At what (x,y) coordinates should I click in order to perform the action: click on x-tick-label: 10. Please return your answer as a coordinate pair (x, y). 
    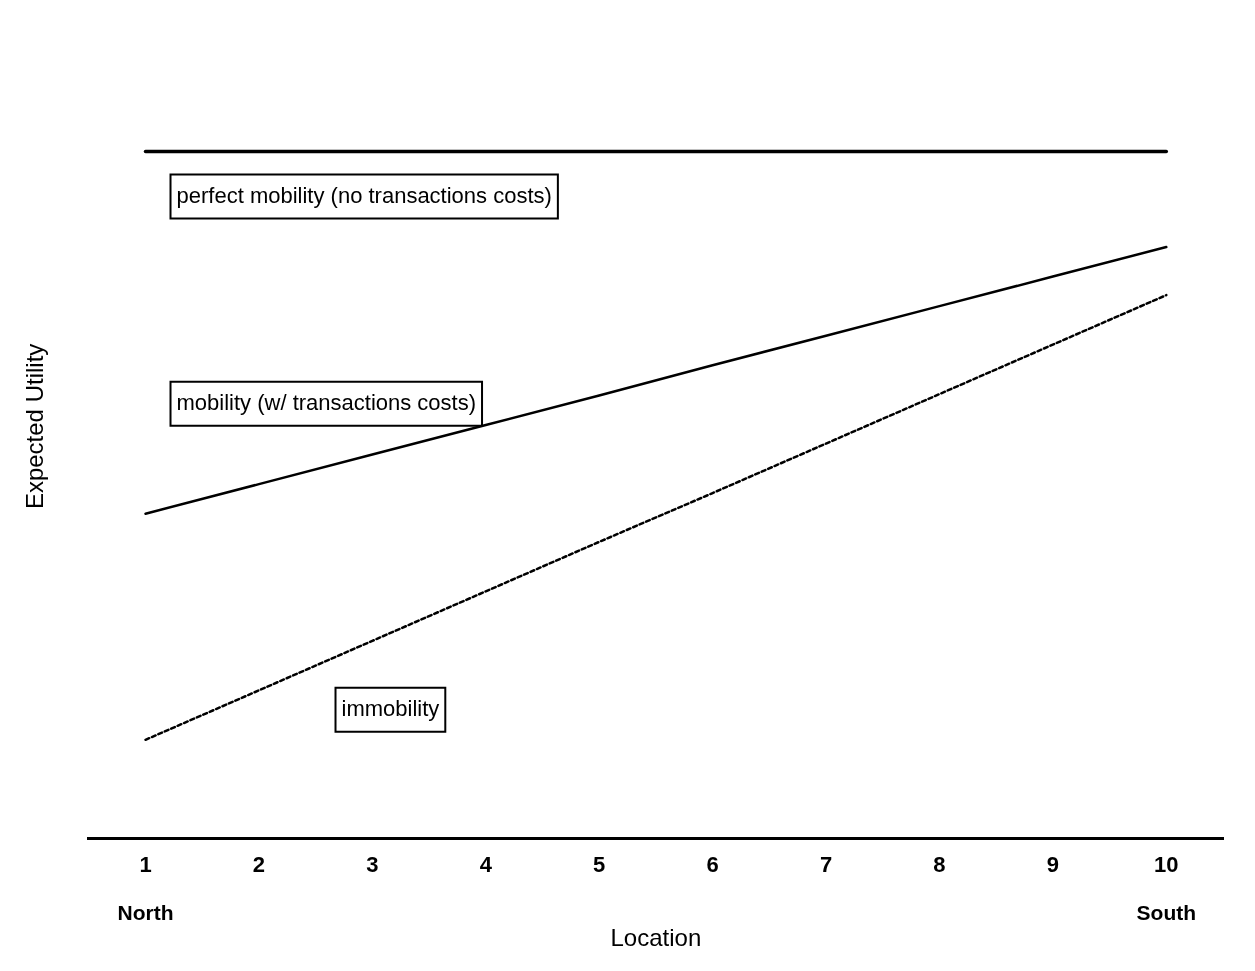
    Looking at the image, I should click on (1166, 865).